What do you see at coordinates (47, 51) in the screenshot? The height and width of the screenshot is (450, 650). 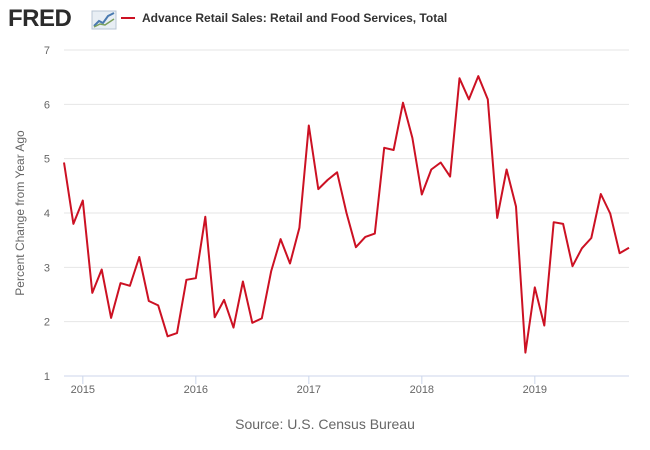 I see `y-tick-label: 7` at bounding box center [47, 51].